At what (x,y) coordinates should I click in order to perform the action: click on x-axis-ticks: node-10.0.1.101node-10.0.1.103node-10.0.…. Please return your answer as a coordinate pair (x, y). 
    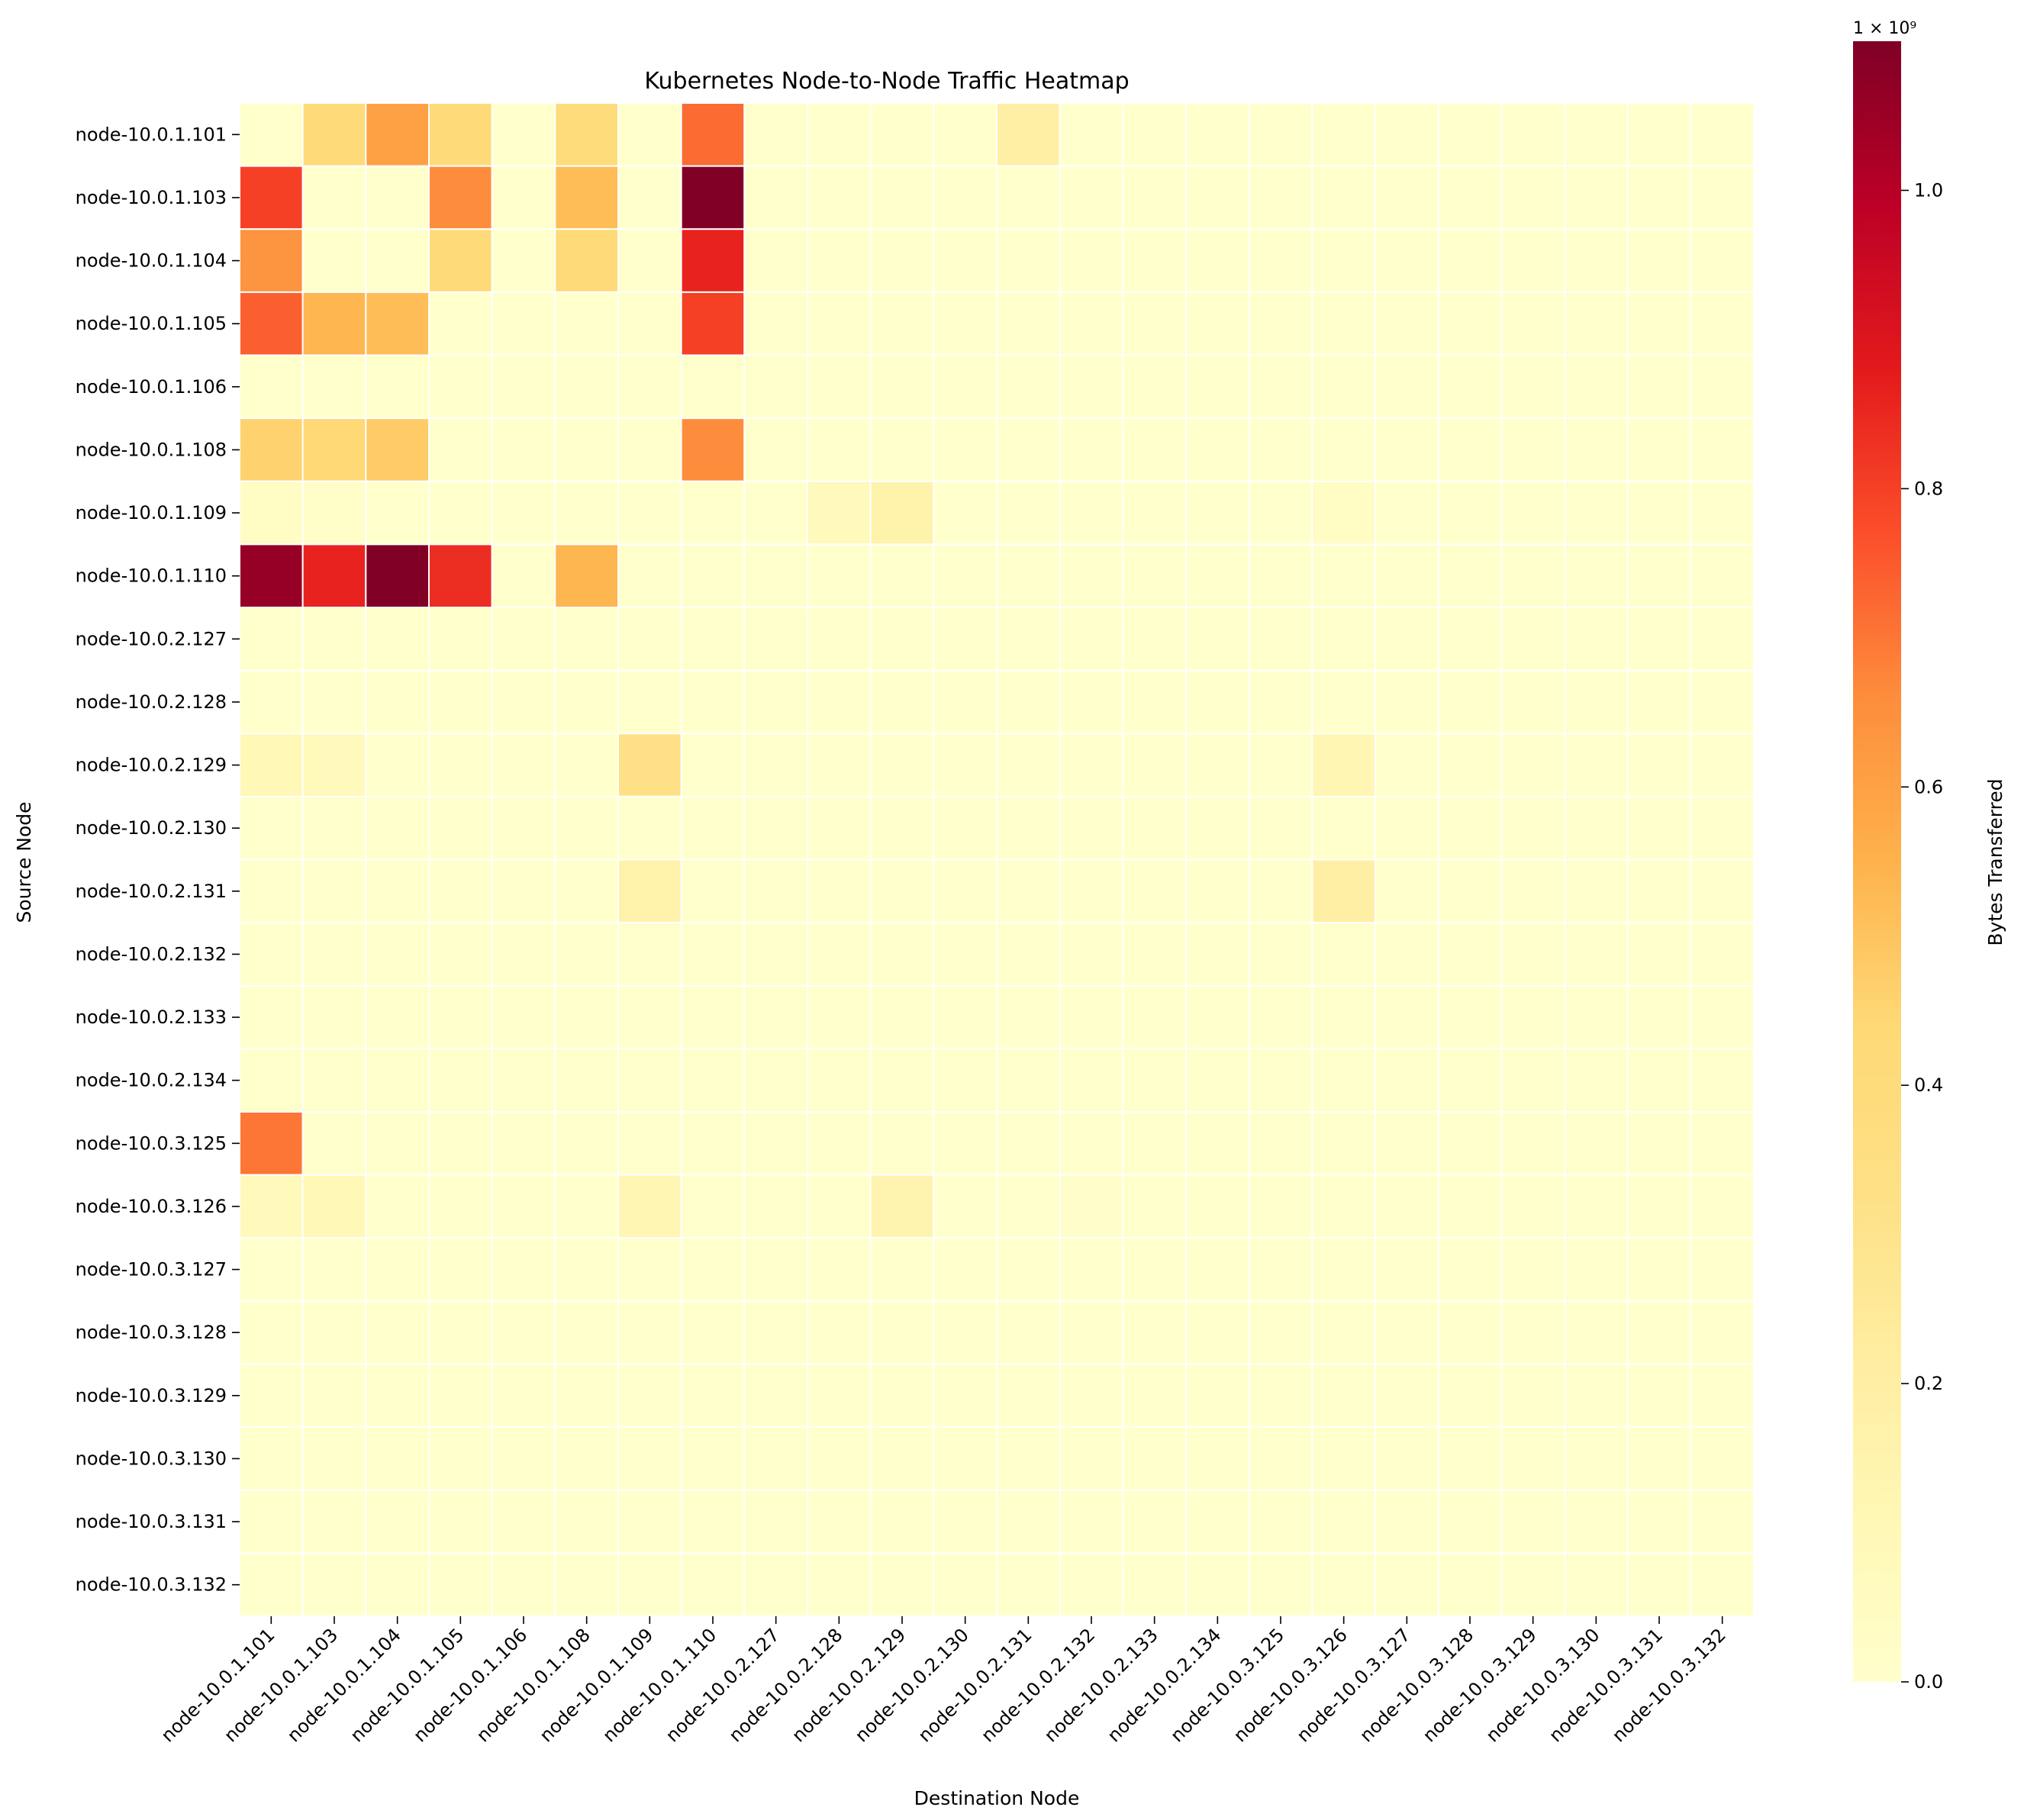
    Looking at the image, I should click on (943, 1681).